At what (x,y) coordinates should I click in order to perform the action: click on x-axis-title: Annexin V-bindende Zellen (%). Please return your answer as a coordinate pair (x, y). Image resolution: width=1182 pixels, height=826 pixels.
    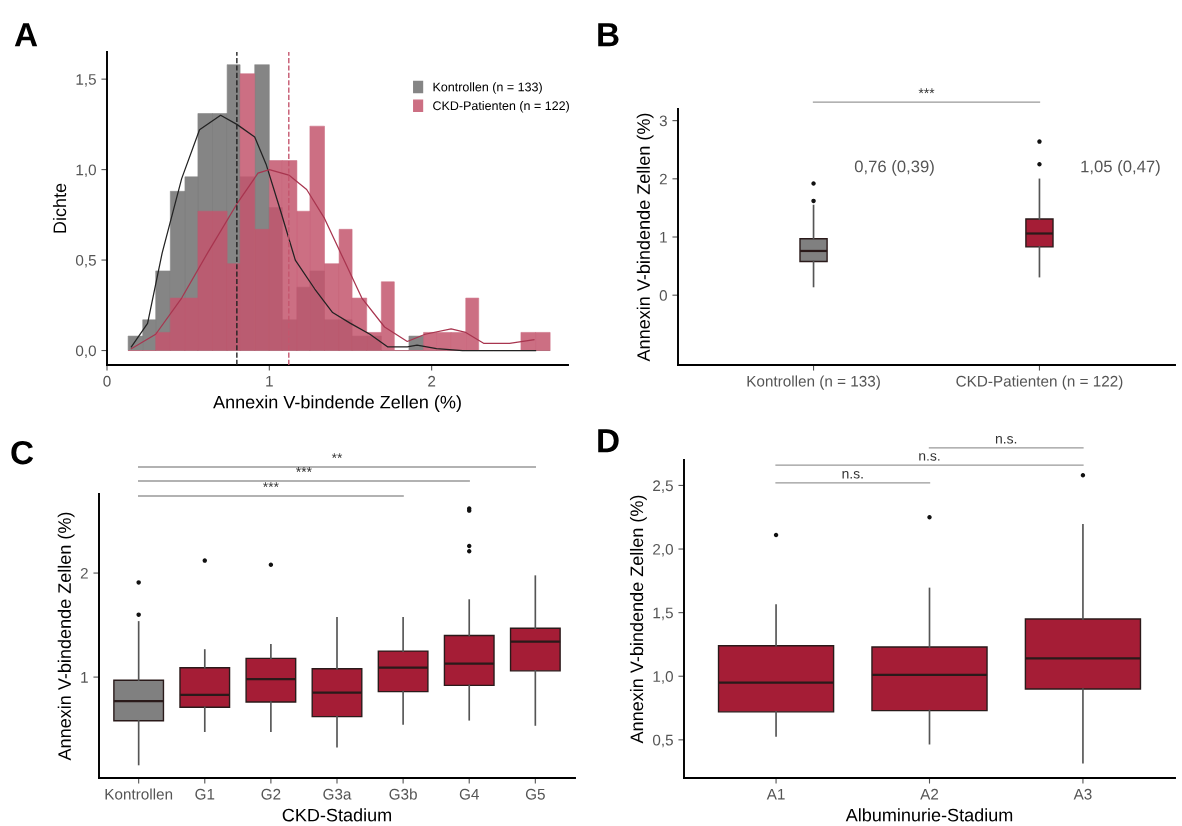
    Looking at the image, I should click on (337, 404).